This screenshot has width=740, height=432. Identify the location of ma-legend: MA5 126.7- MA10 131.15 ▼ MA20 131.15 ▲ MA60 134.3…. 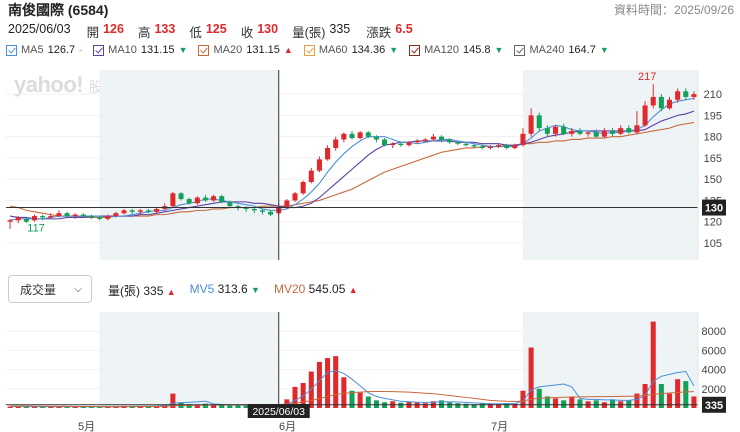
(307, 50).